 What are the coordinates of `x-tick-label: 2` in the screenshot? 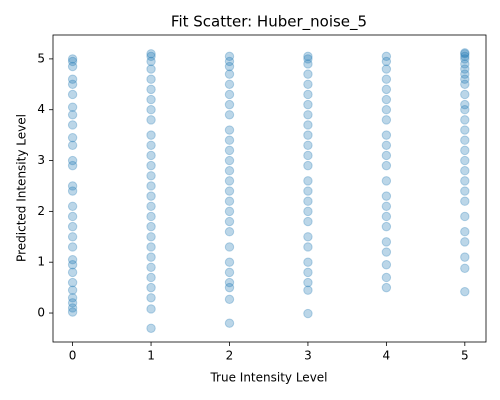 It's located at (230, 356).